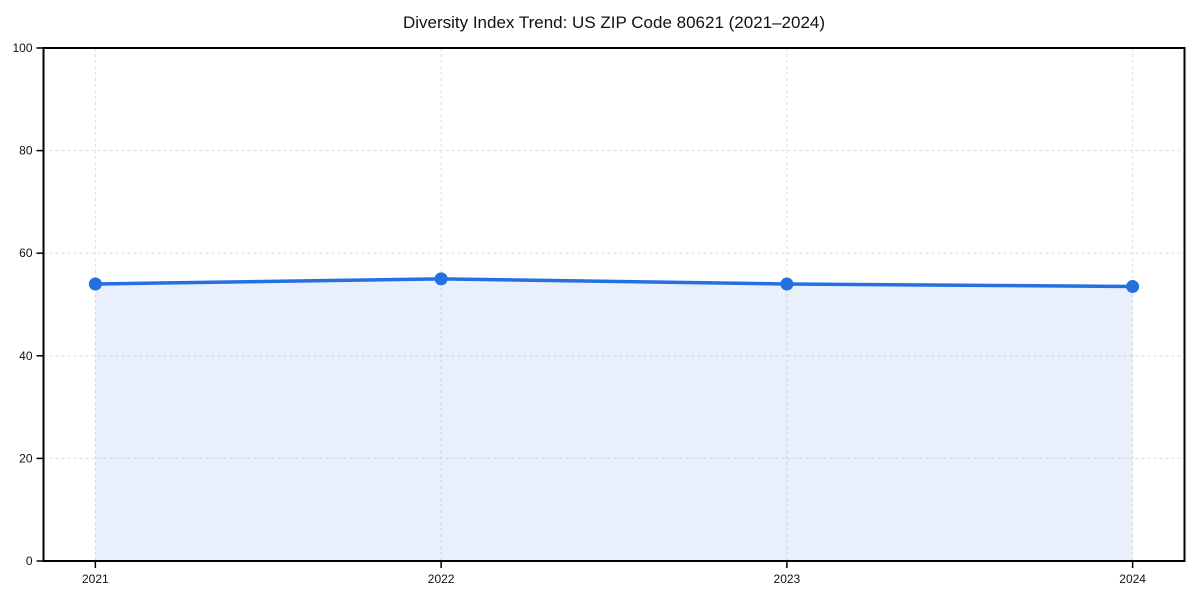 Image resolution: width=1200 pixels, height=600 pixels. I want to click on x-tick-label: 2023, so click(787, 579).